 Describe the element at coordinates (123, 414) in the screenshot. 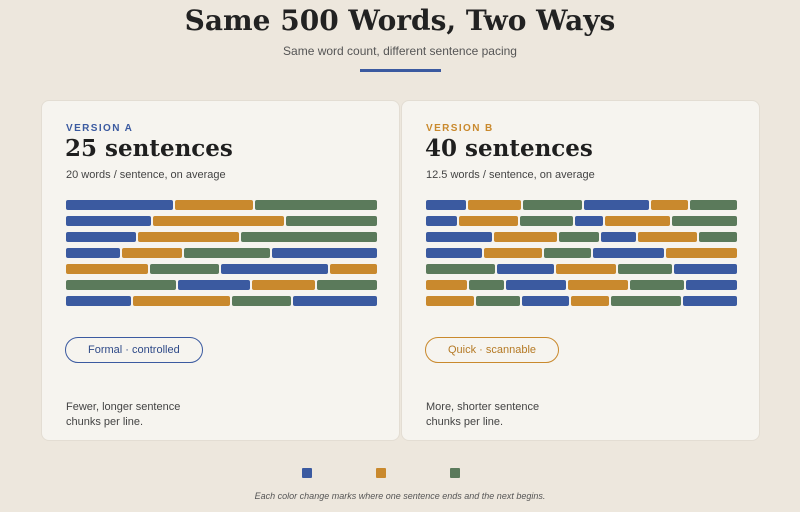

I see `version-a-note: Fewer, longer sentence chunks per line.` at that location.